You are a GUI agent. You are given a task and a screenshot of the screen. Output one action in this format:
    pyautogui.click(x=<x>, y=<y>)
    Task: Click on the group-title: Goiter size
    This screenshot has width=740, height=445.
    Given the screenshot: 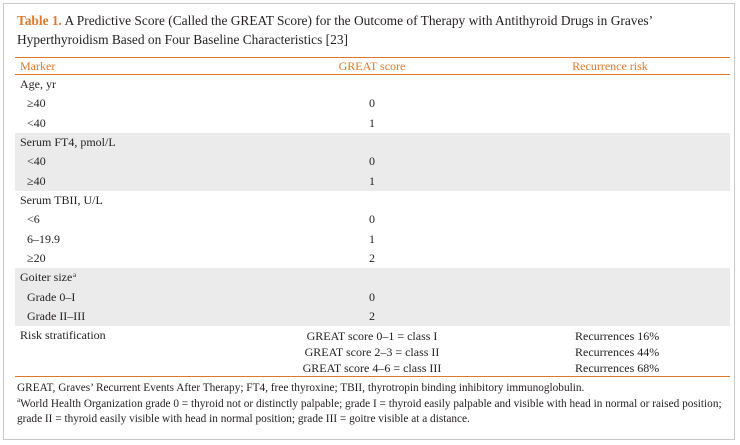 What is the action you would take?
    pyautogui.click(x=46, y=277)
    